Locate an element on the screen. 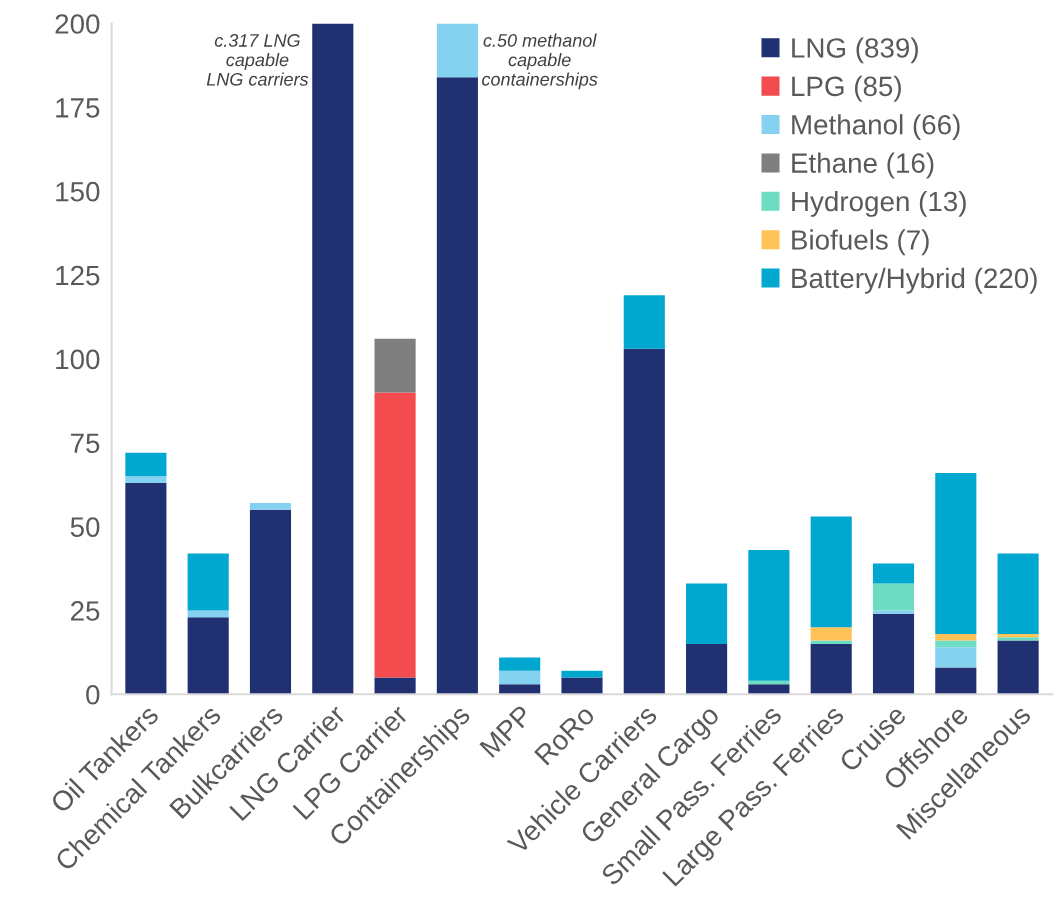 Image resolution: width=1063 pixels, height=904 pixels. legend-label: LPG (85) is located at coordinates (846, 88).